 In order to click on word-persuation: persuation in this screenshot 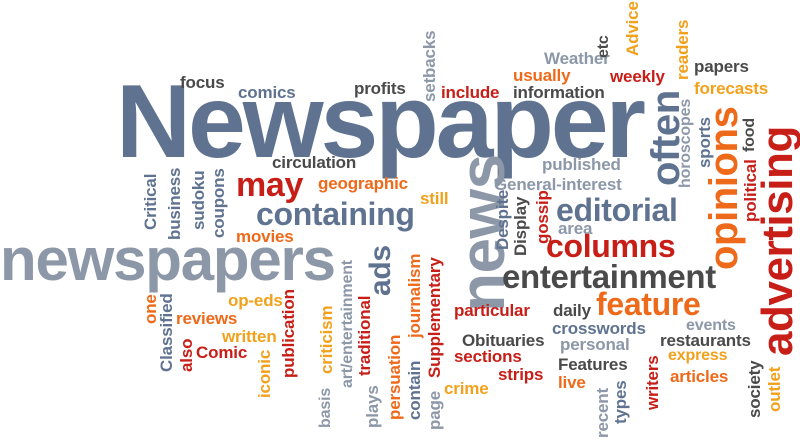, I will do `click(394, 377)`.